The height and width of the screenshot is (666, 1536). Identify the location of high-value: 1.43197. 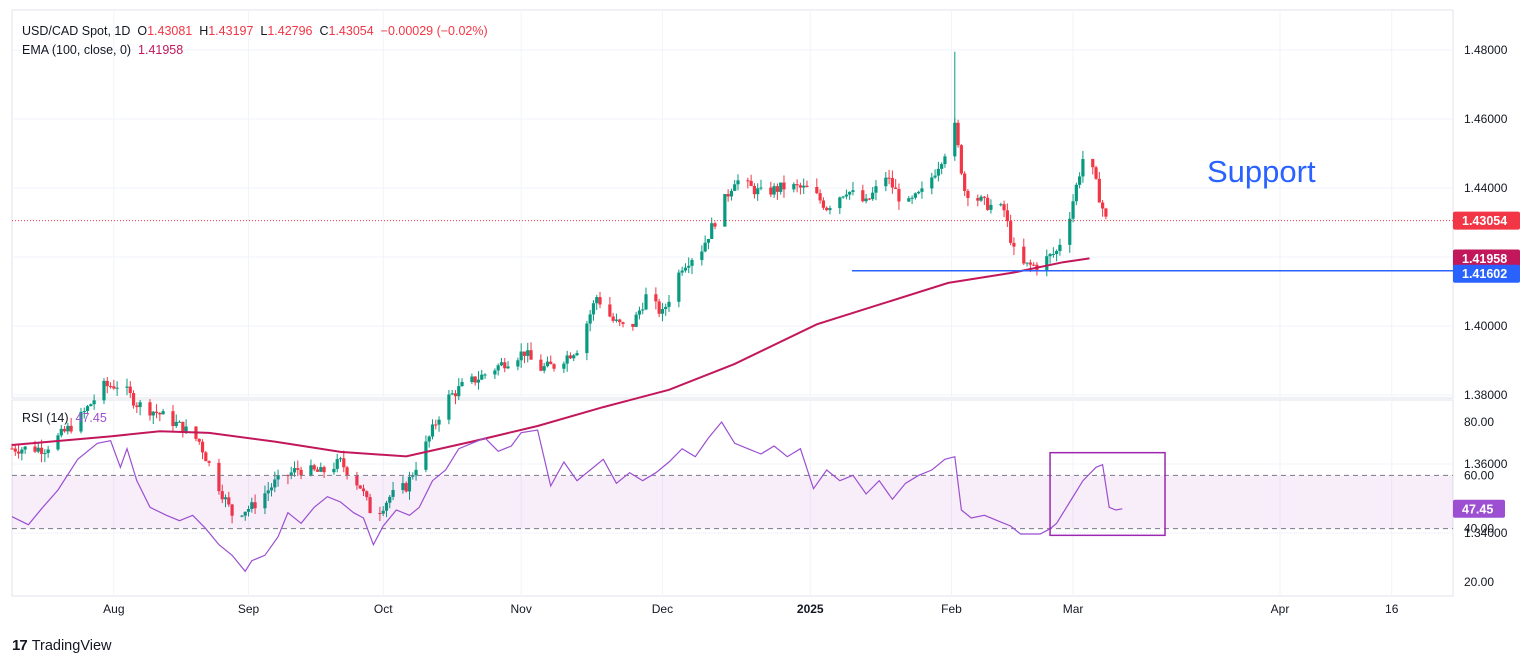
(231, 31).